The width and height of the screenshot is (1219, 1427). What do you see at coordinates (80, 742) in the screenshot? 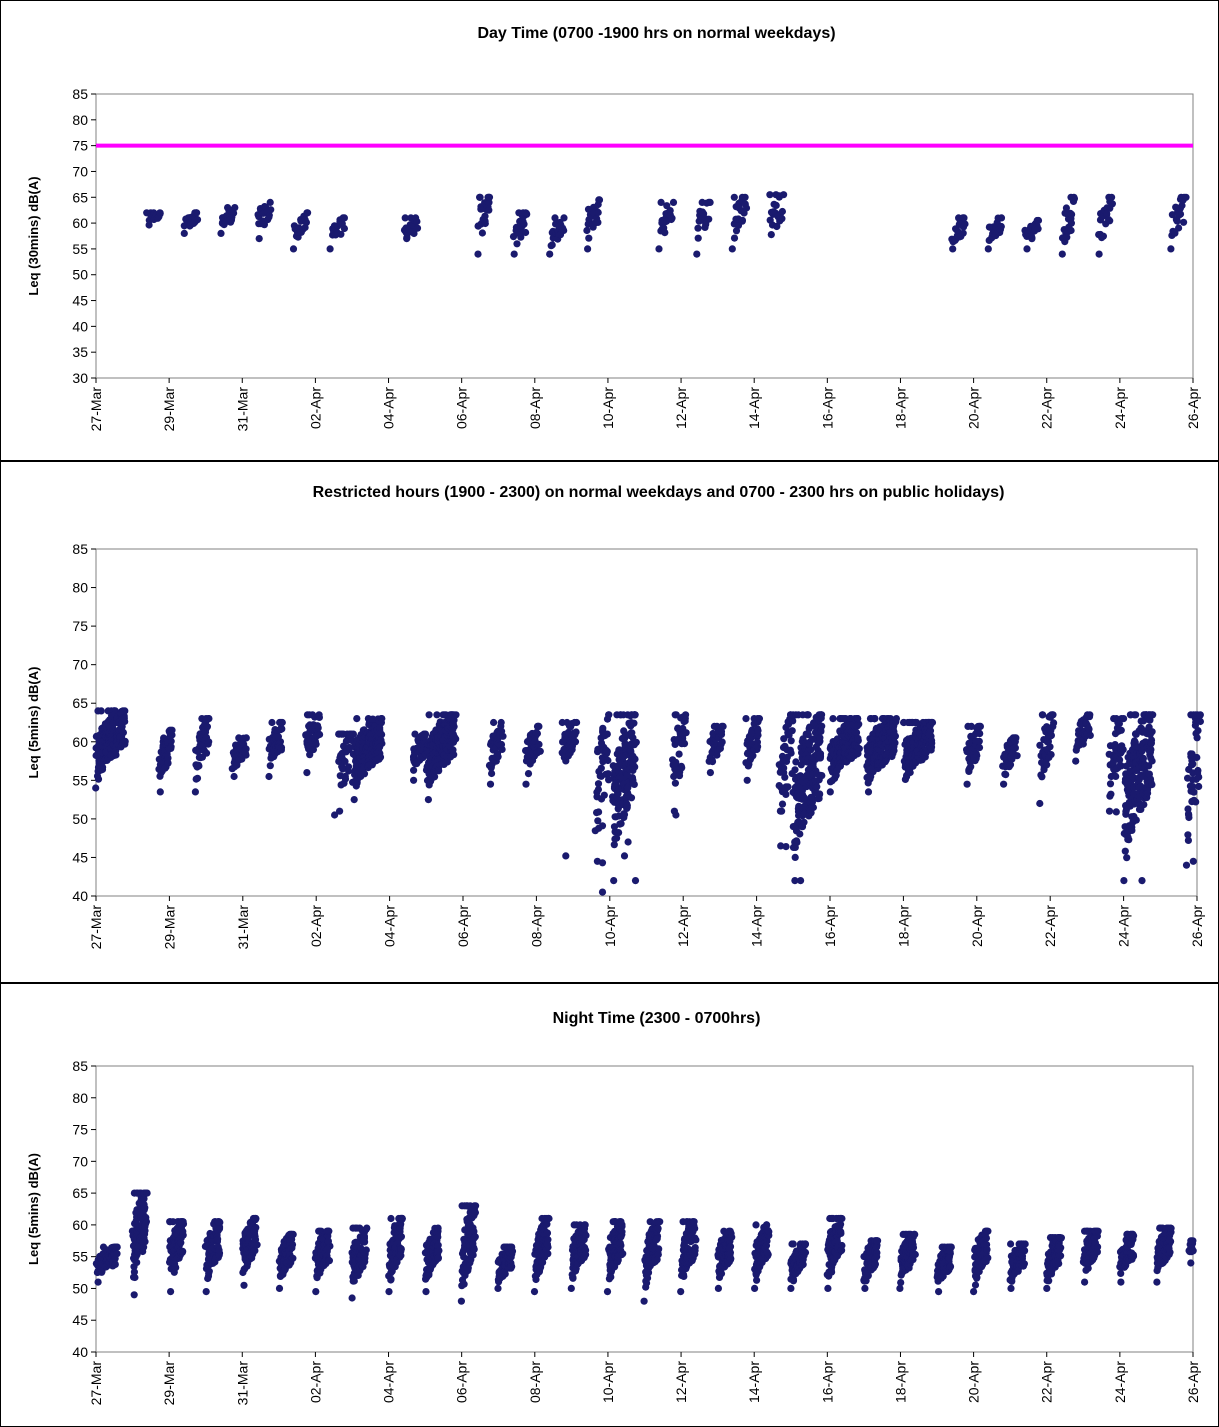
I see `y-tick-label: 60` at bounding box center [80, 742].